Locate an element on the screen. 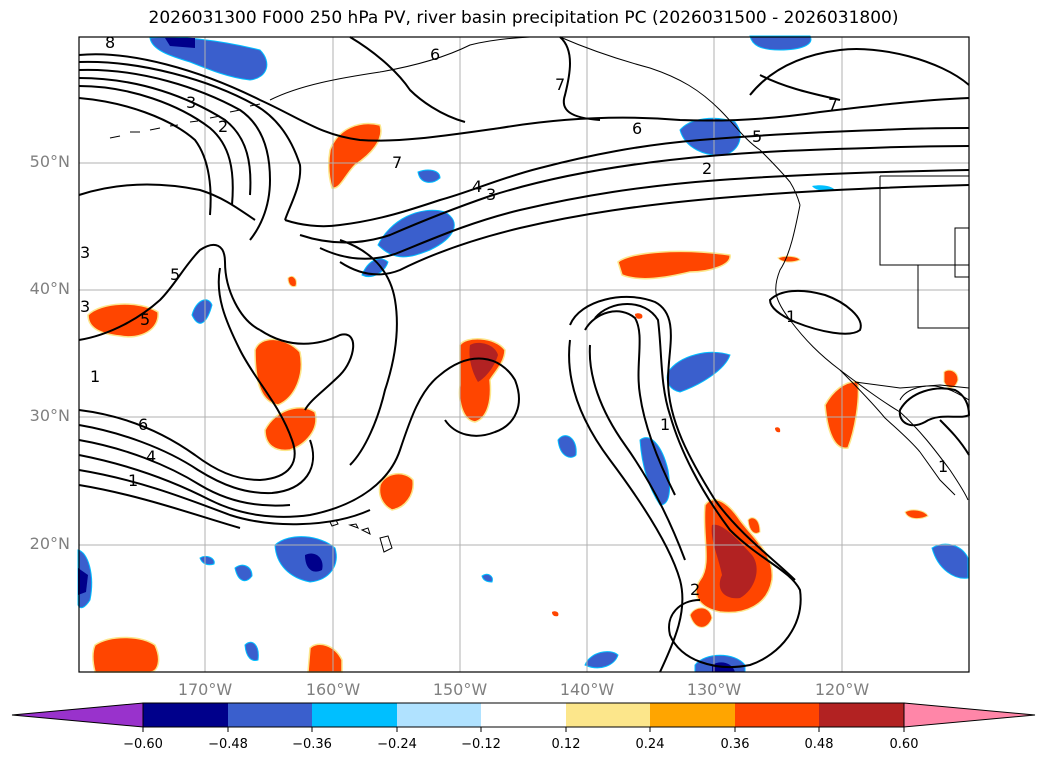 The image size is (1047, 765). lon-label: 120°W is located at coordinates (842, 689).